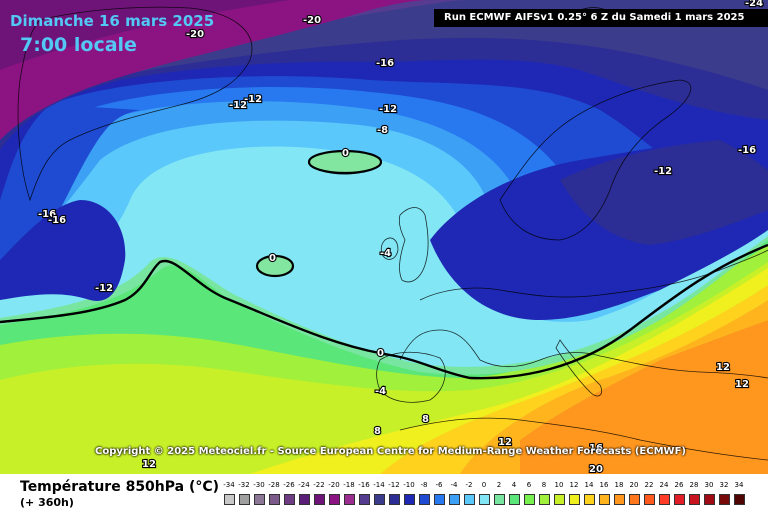  Describe the element at coordinates (559, 485) in the screenshot. I see `legend-tick-label: 10` at that location.